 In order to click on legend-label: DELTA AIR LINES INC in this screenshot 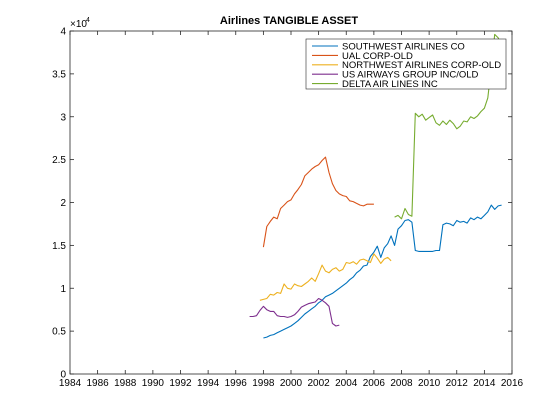, I will do `click(390, 84)`.